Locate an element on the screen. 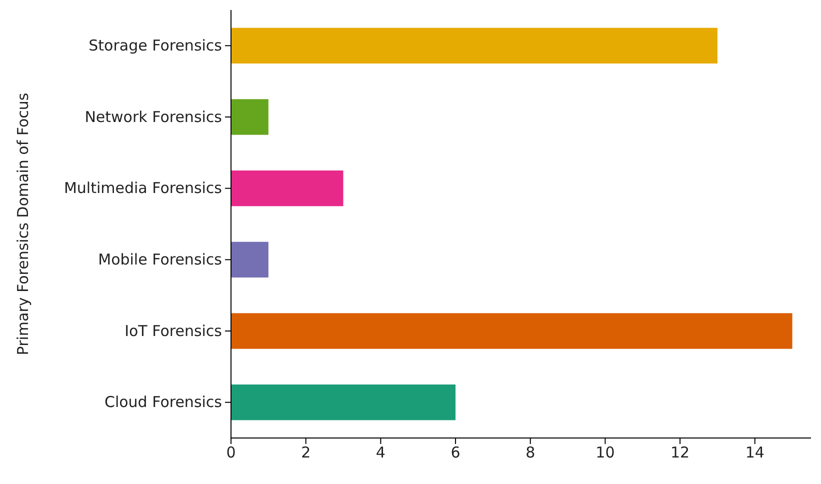 Image resolution: width=821 pixels, height=484 pixels. y-axis-title: Primary Forensics Domain of Focus is located at coordinates (23, 224).